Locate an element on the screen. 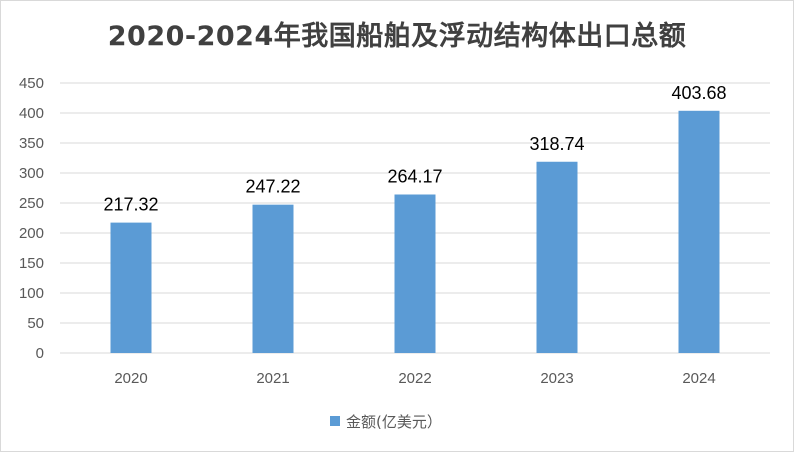 The width and height of the screenshot is (794, 452). x-tick-label: 2022 is located at coordinates (414, 378).